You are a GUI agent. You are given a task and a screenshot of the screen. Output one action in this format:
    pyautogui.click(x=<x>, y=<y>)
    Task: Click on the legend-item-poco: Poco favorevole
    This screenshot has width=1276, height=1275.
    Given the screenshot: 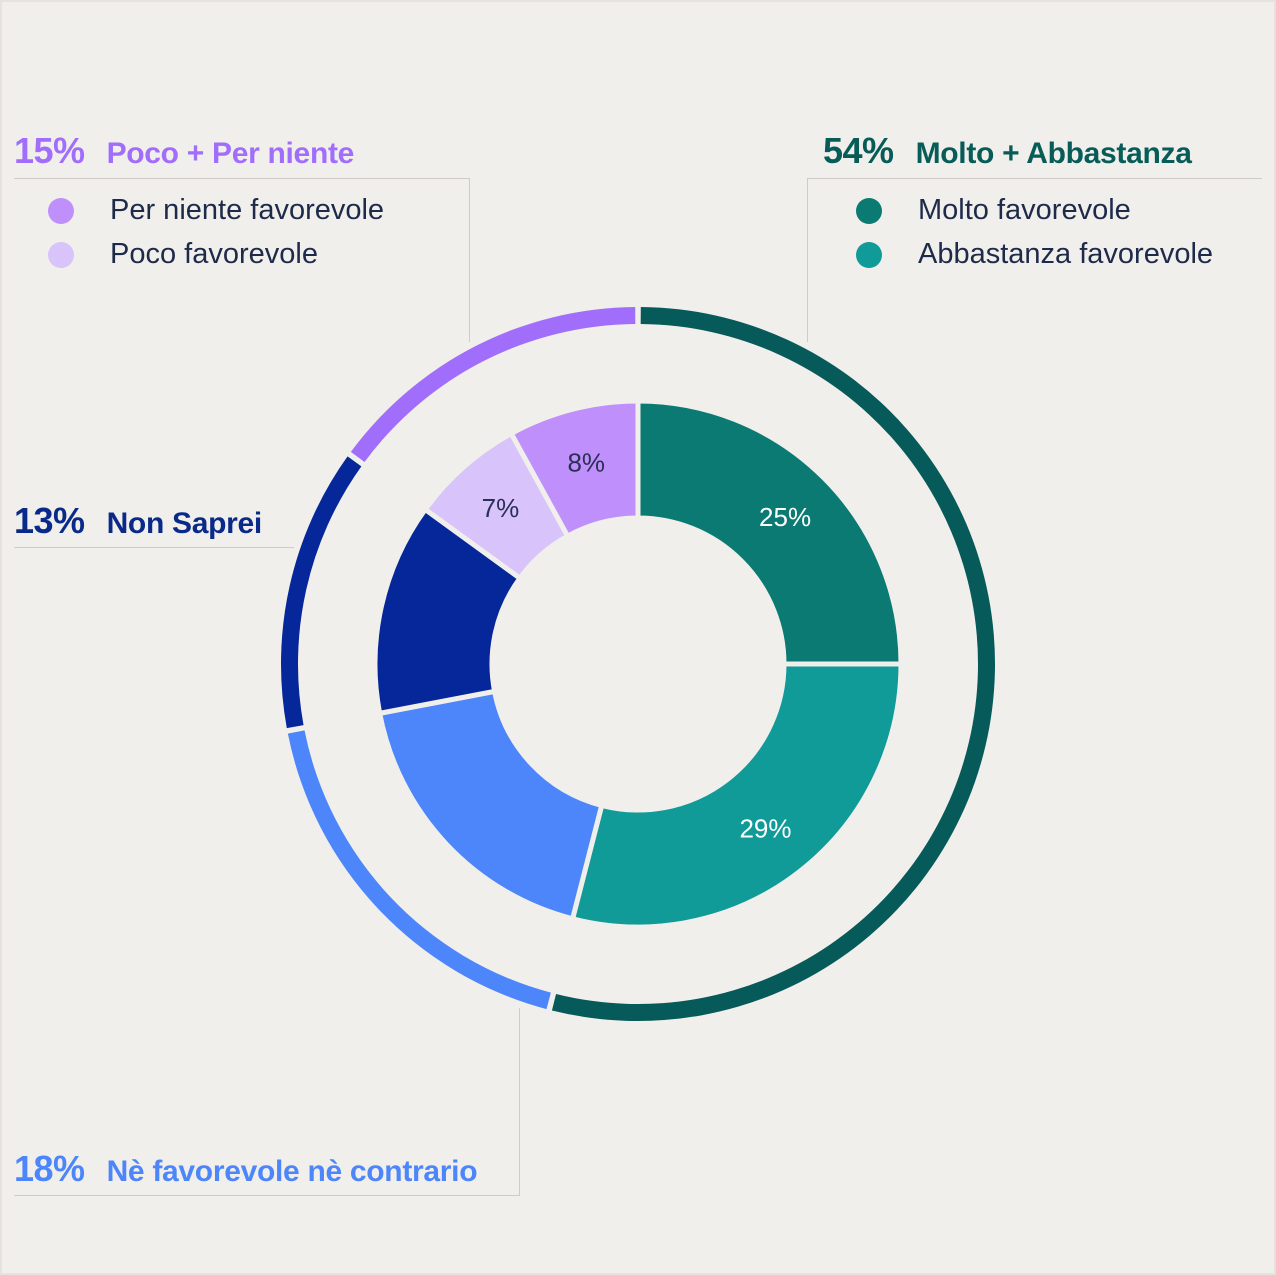 What is the action you would take?
    pyautogui.click(x=183, y=254)
    